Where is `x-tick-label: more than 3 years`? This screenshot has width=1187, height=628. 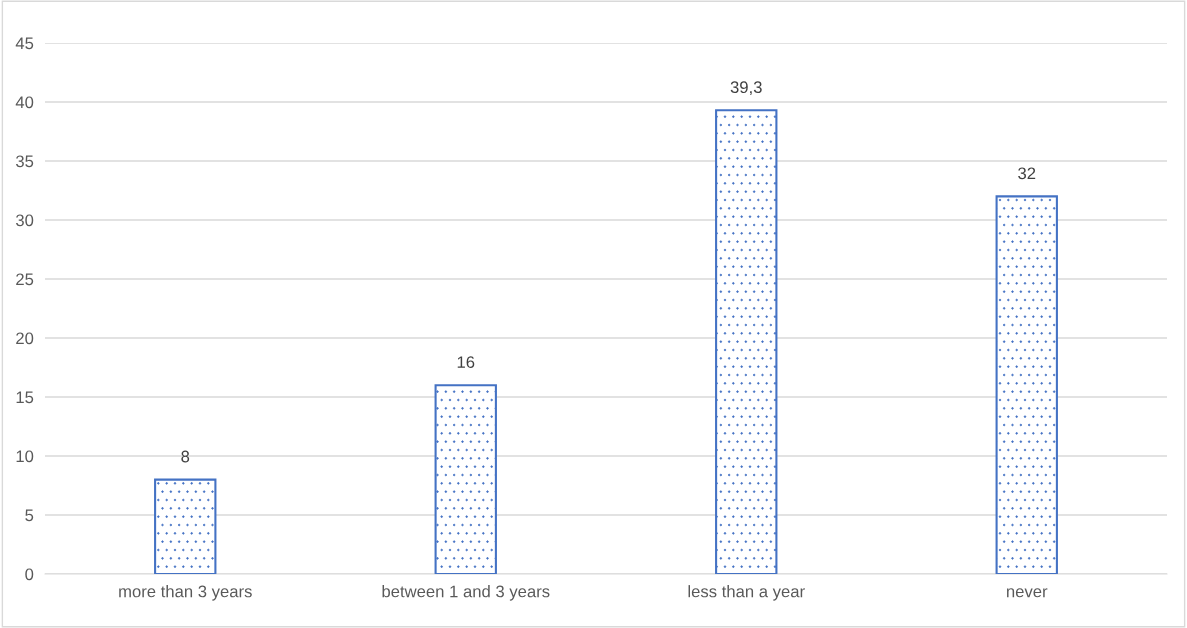 x-tick-label: more than 3 years is located at coordinates (185, 593).